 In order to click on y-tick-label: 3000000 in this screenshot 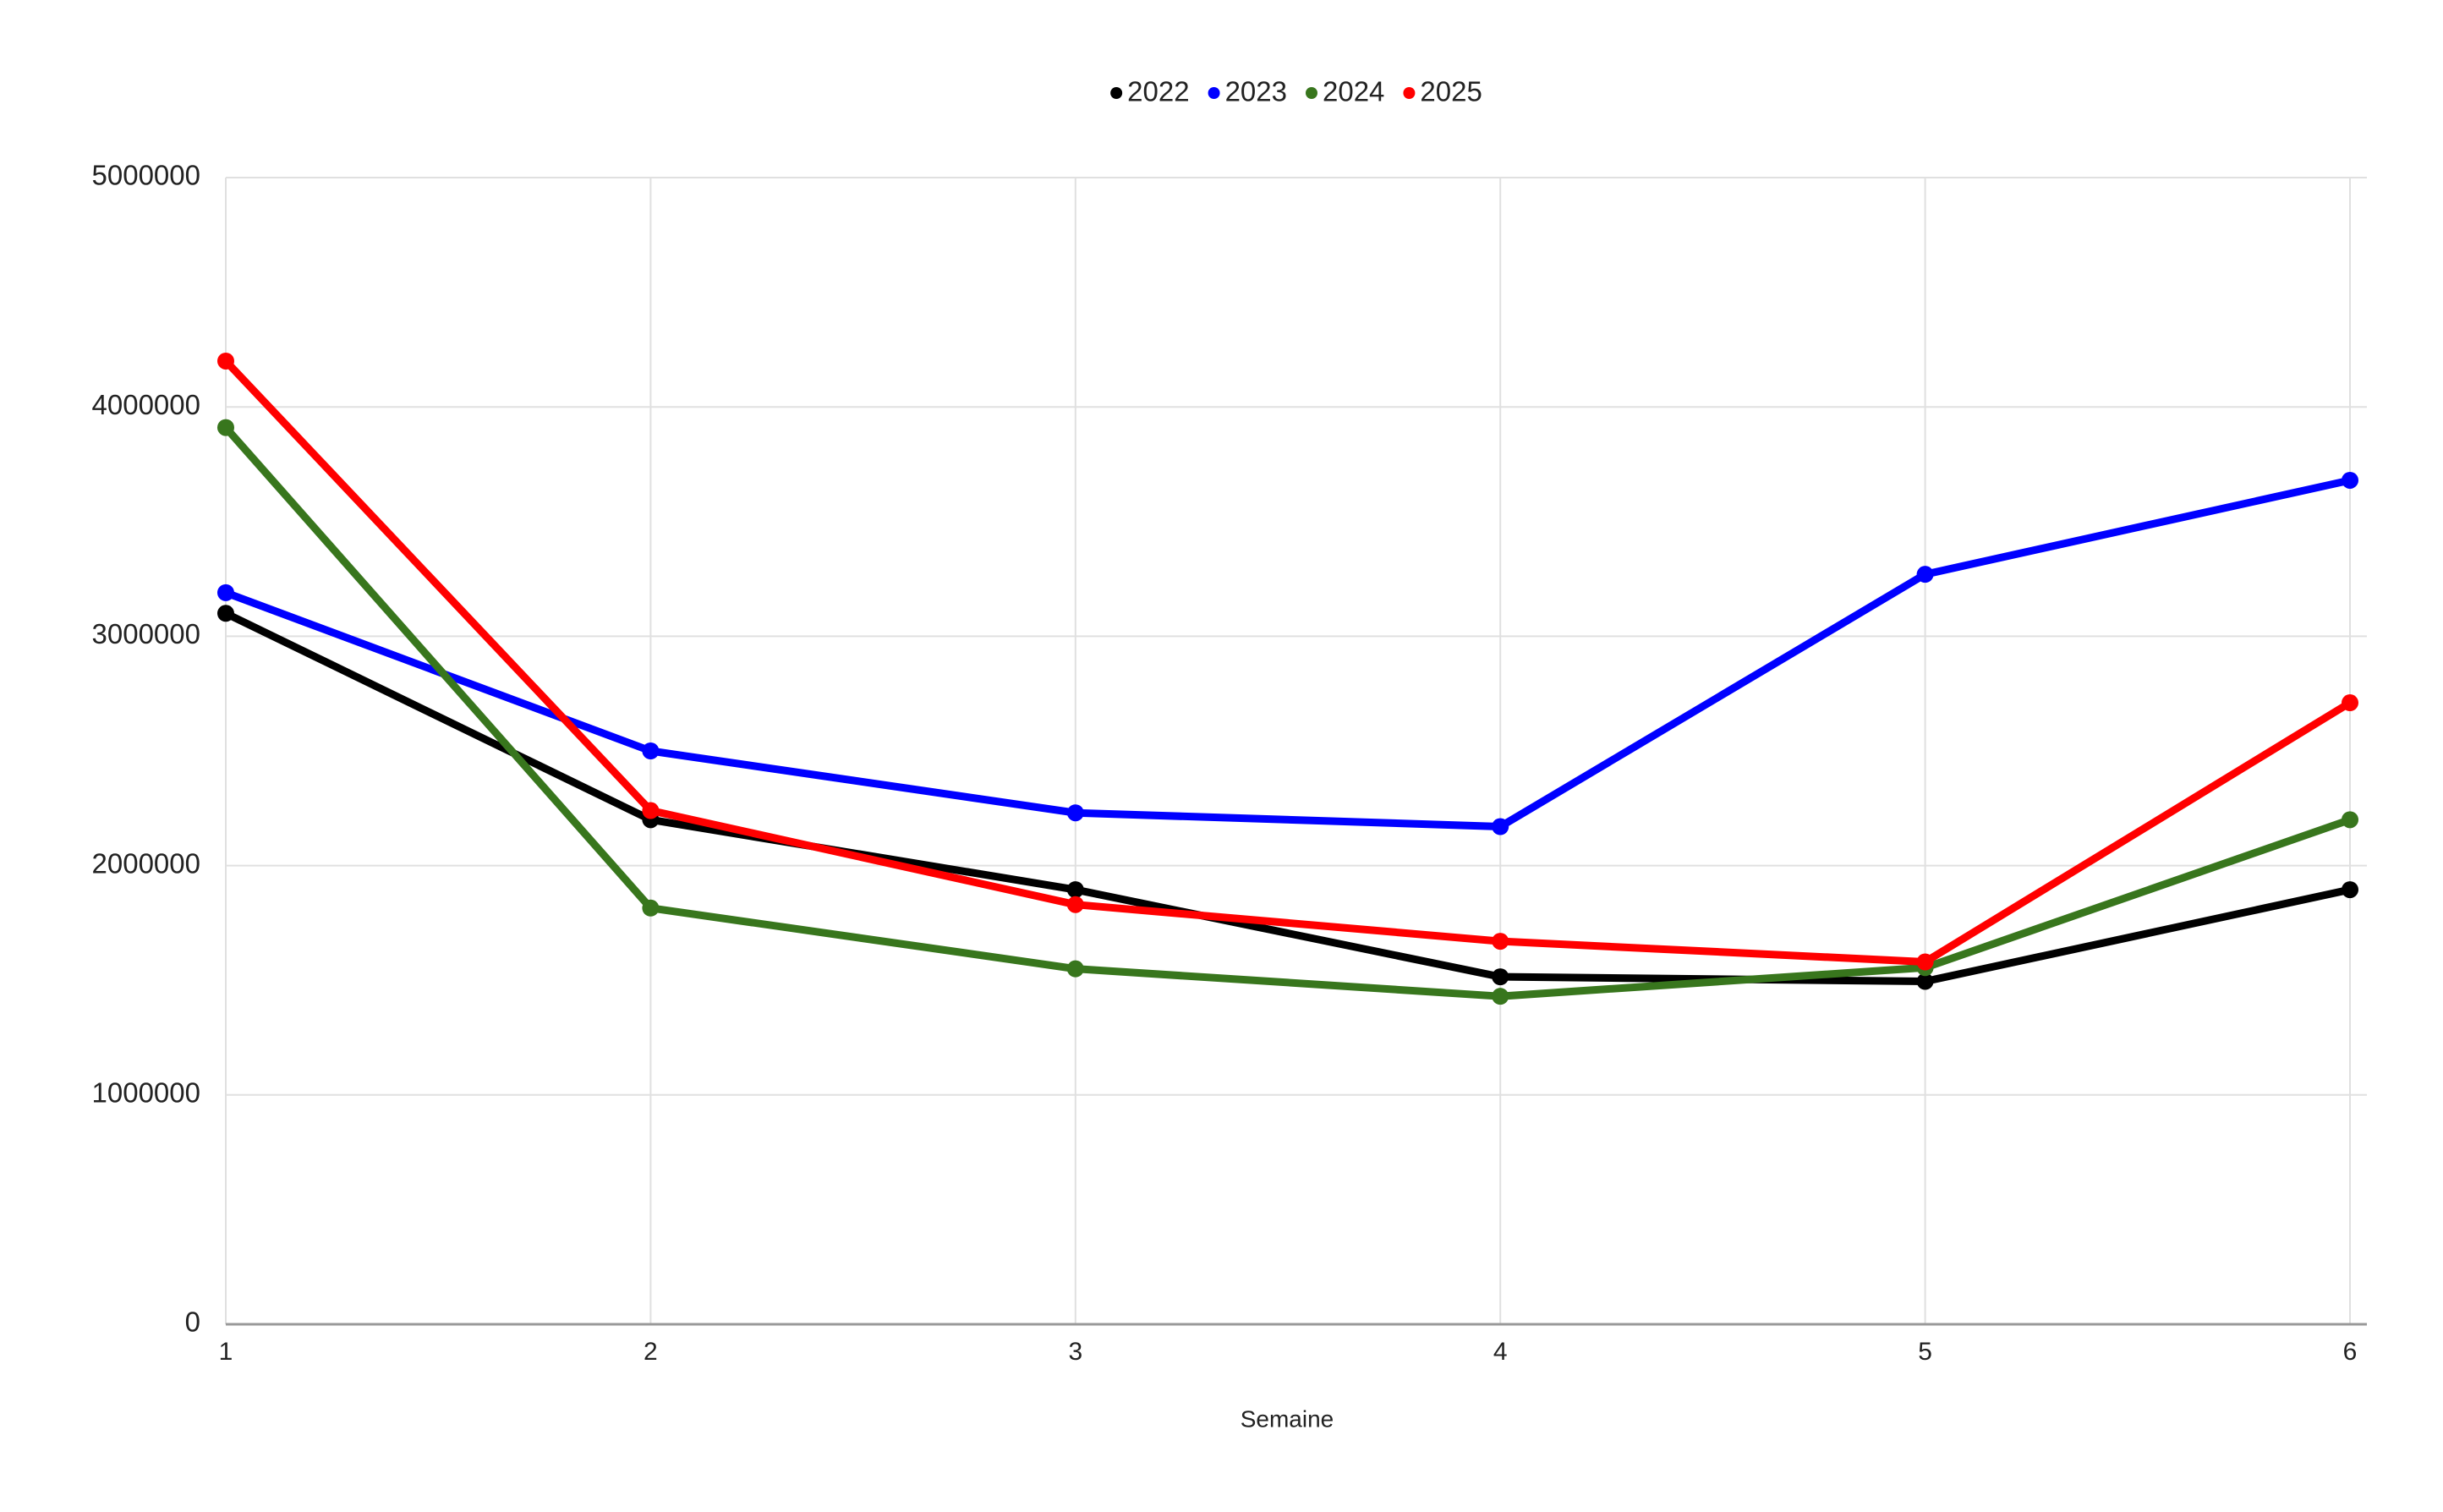, I will do `click(146, 633)`.